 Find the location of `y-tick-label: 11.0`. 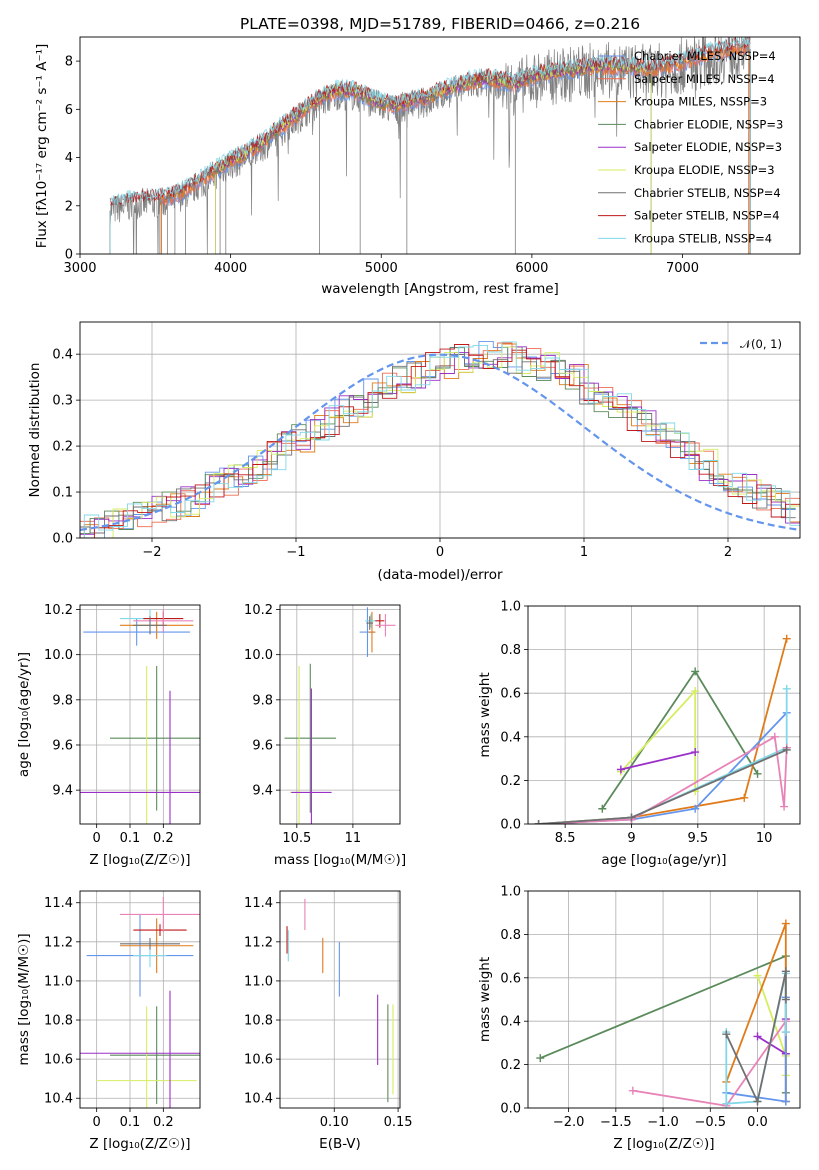

y-tick-label: 11.0 is located at coordinates (58, 981).